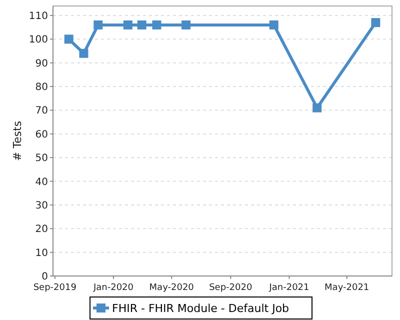  Describe the element at coordinates (113, 288) in the screenshot. I see `x-tick-label: Jan-2020` at that location.